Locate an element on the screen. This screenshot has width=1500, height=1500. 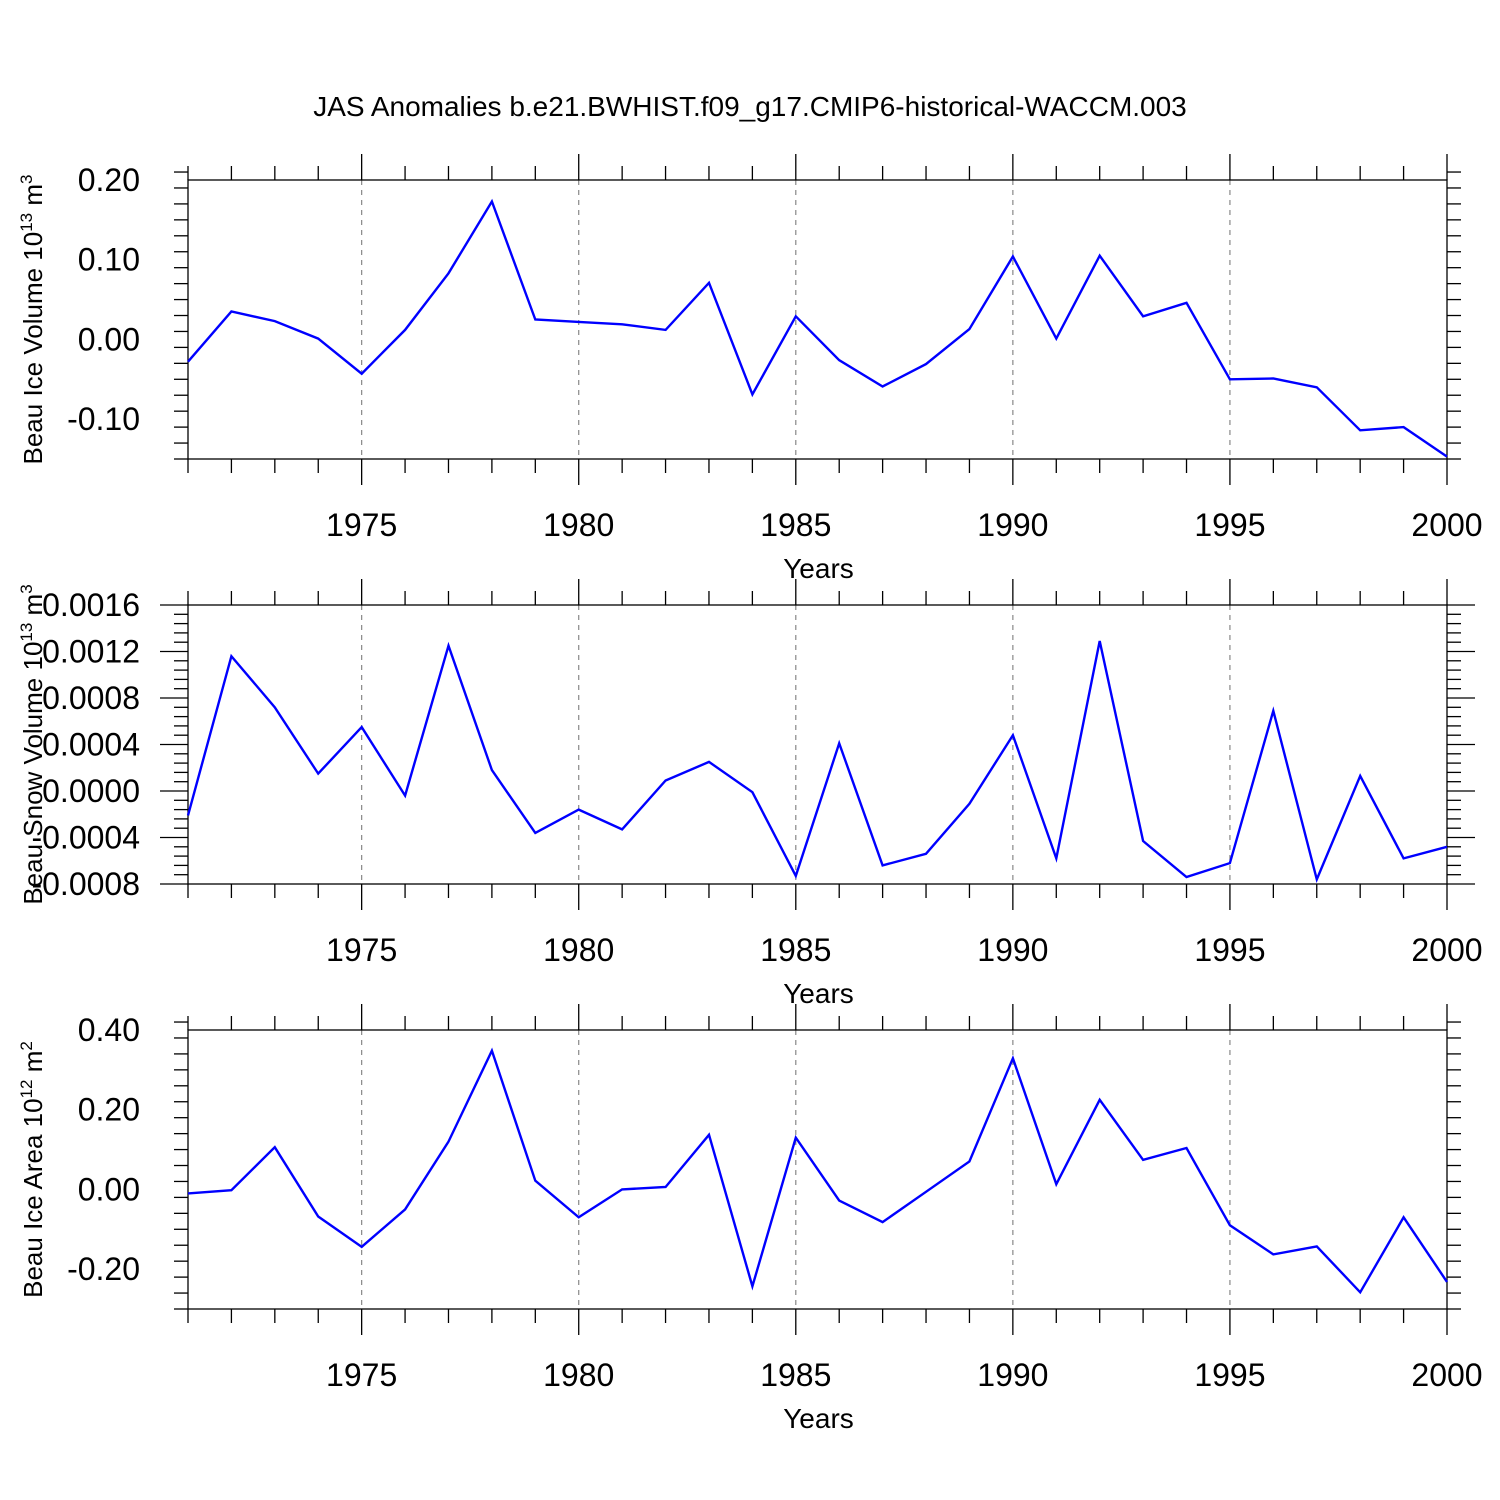
y-tick-label: -0.0004 is located at coordinates (85, 838).